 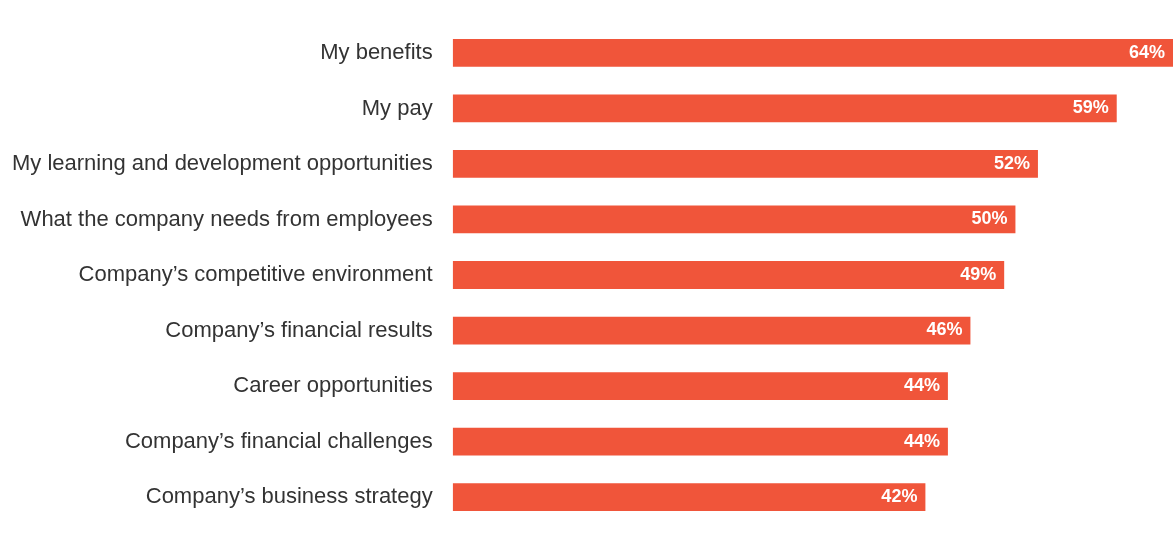 I want to click on y-tick-label: My learning and development opportunities, so click(x=222, y=163).